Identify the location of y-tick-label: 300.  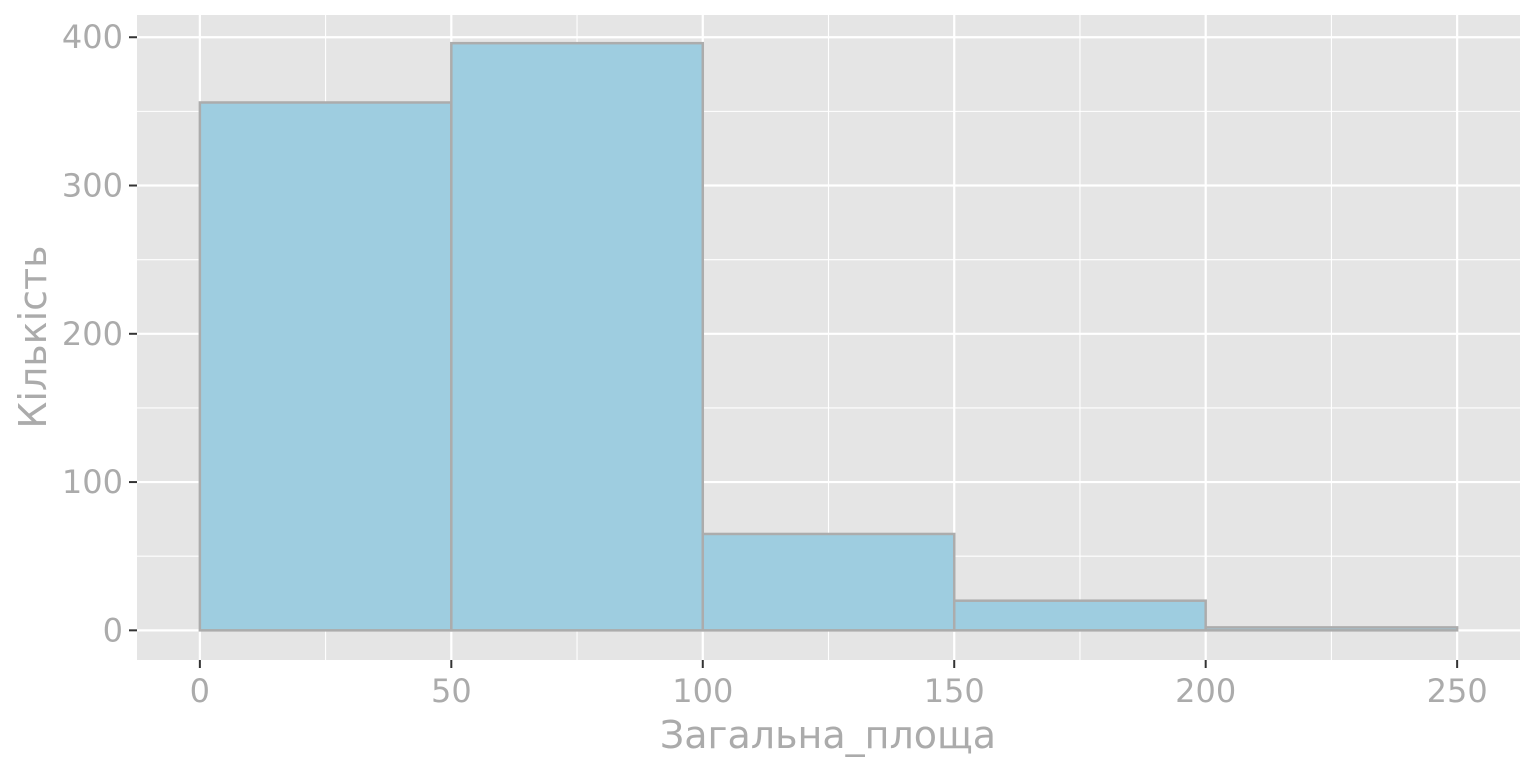
(92, 186).